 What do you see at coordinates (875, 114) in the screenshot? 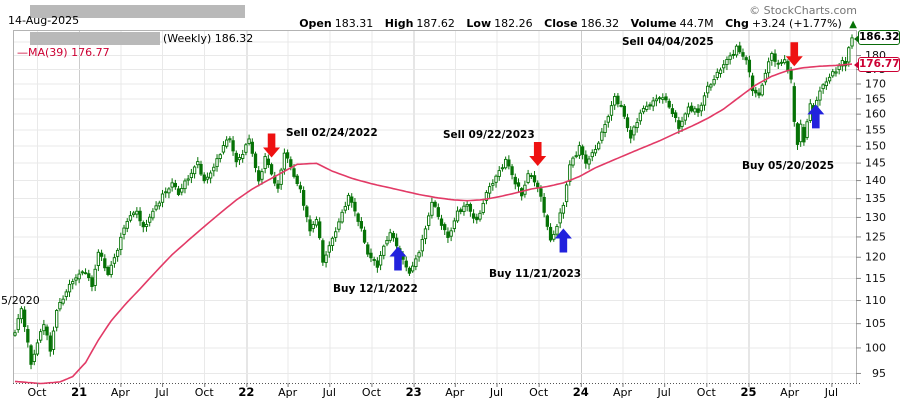
I see `svg-text: 160` at bounding box center [875, 114].